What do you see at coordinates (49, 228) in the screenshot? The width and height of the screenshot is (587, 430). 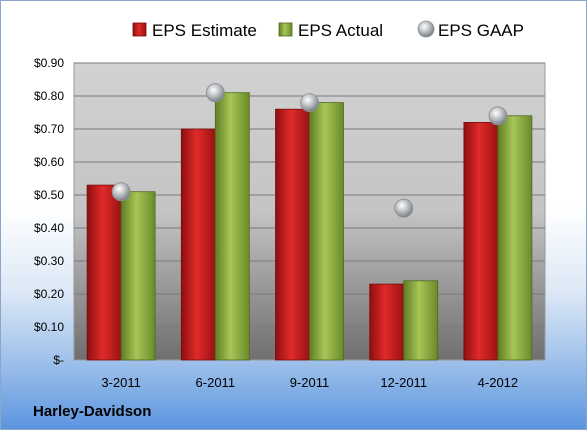 I see `y-tick-label: $0.40` at bounding box center [49, 228].